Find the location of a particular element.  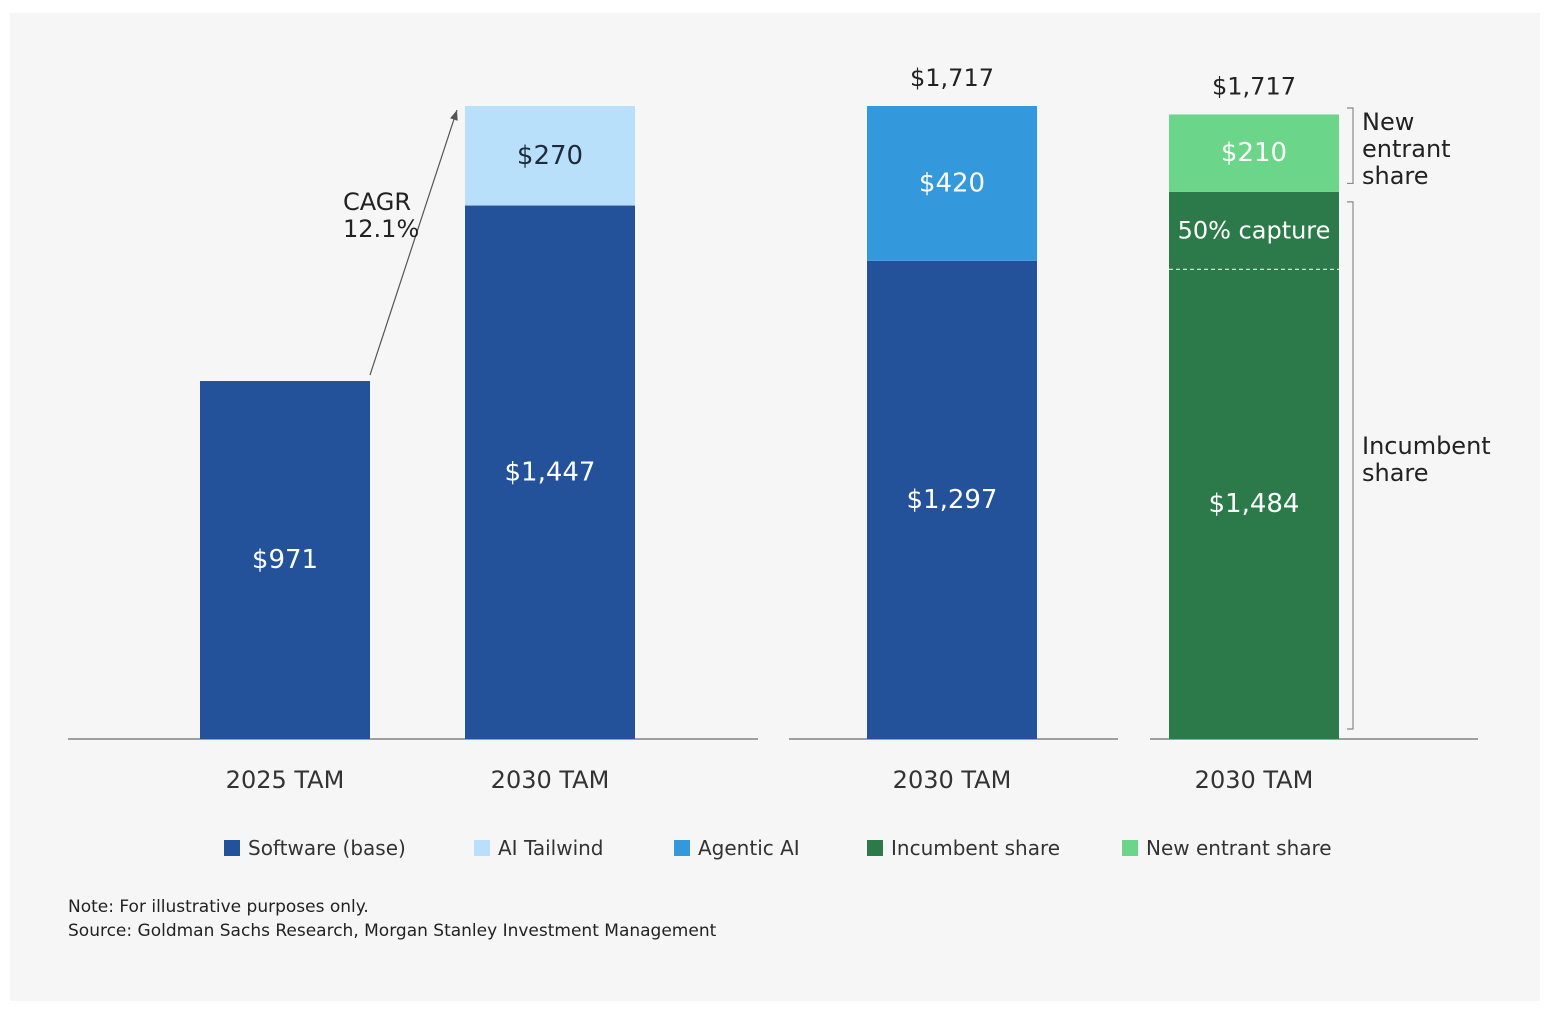

bar-value-label: $1,297 is located at coordinates (952, 500).